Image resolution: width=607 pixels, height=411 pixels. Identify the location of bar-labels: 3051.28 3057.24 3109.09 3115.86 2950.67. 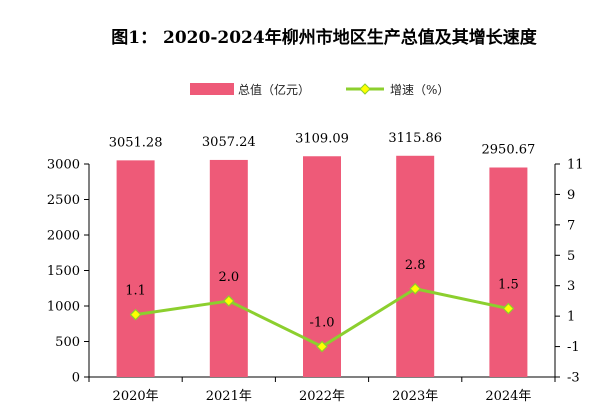
(322, 144).